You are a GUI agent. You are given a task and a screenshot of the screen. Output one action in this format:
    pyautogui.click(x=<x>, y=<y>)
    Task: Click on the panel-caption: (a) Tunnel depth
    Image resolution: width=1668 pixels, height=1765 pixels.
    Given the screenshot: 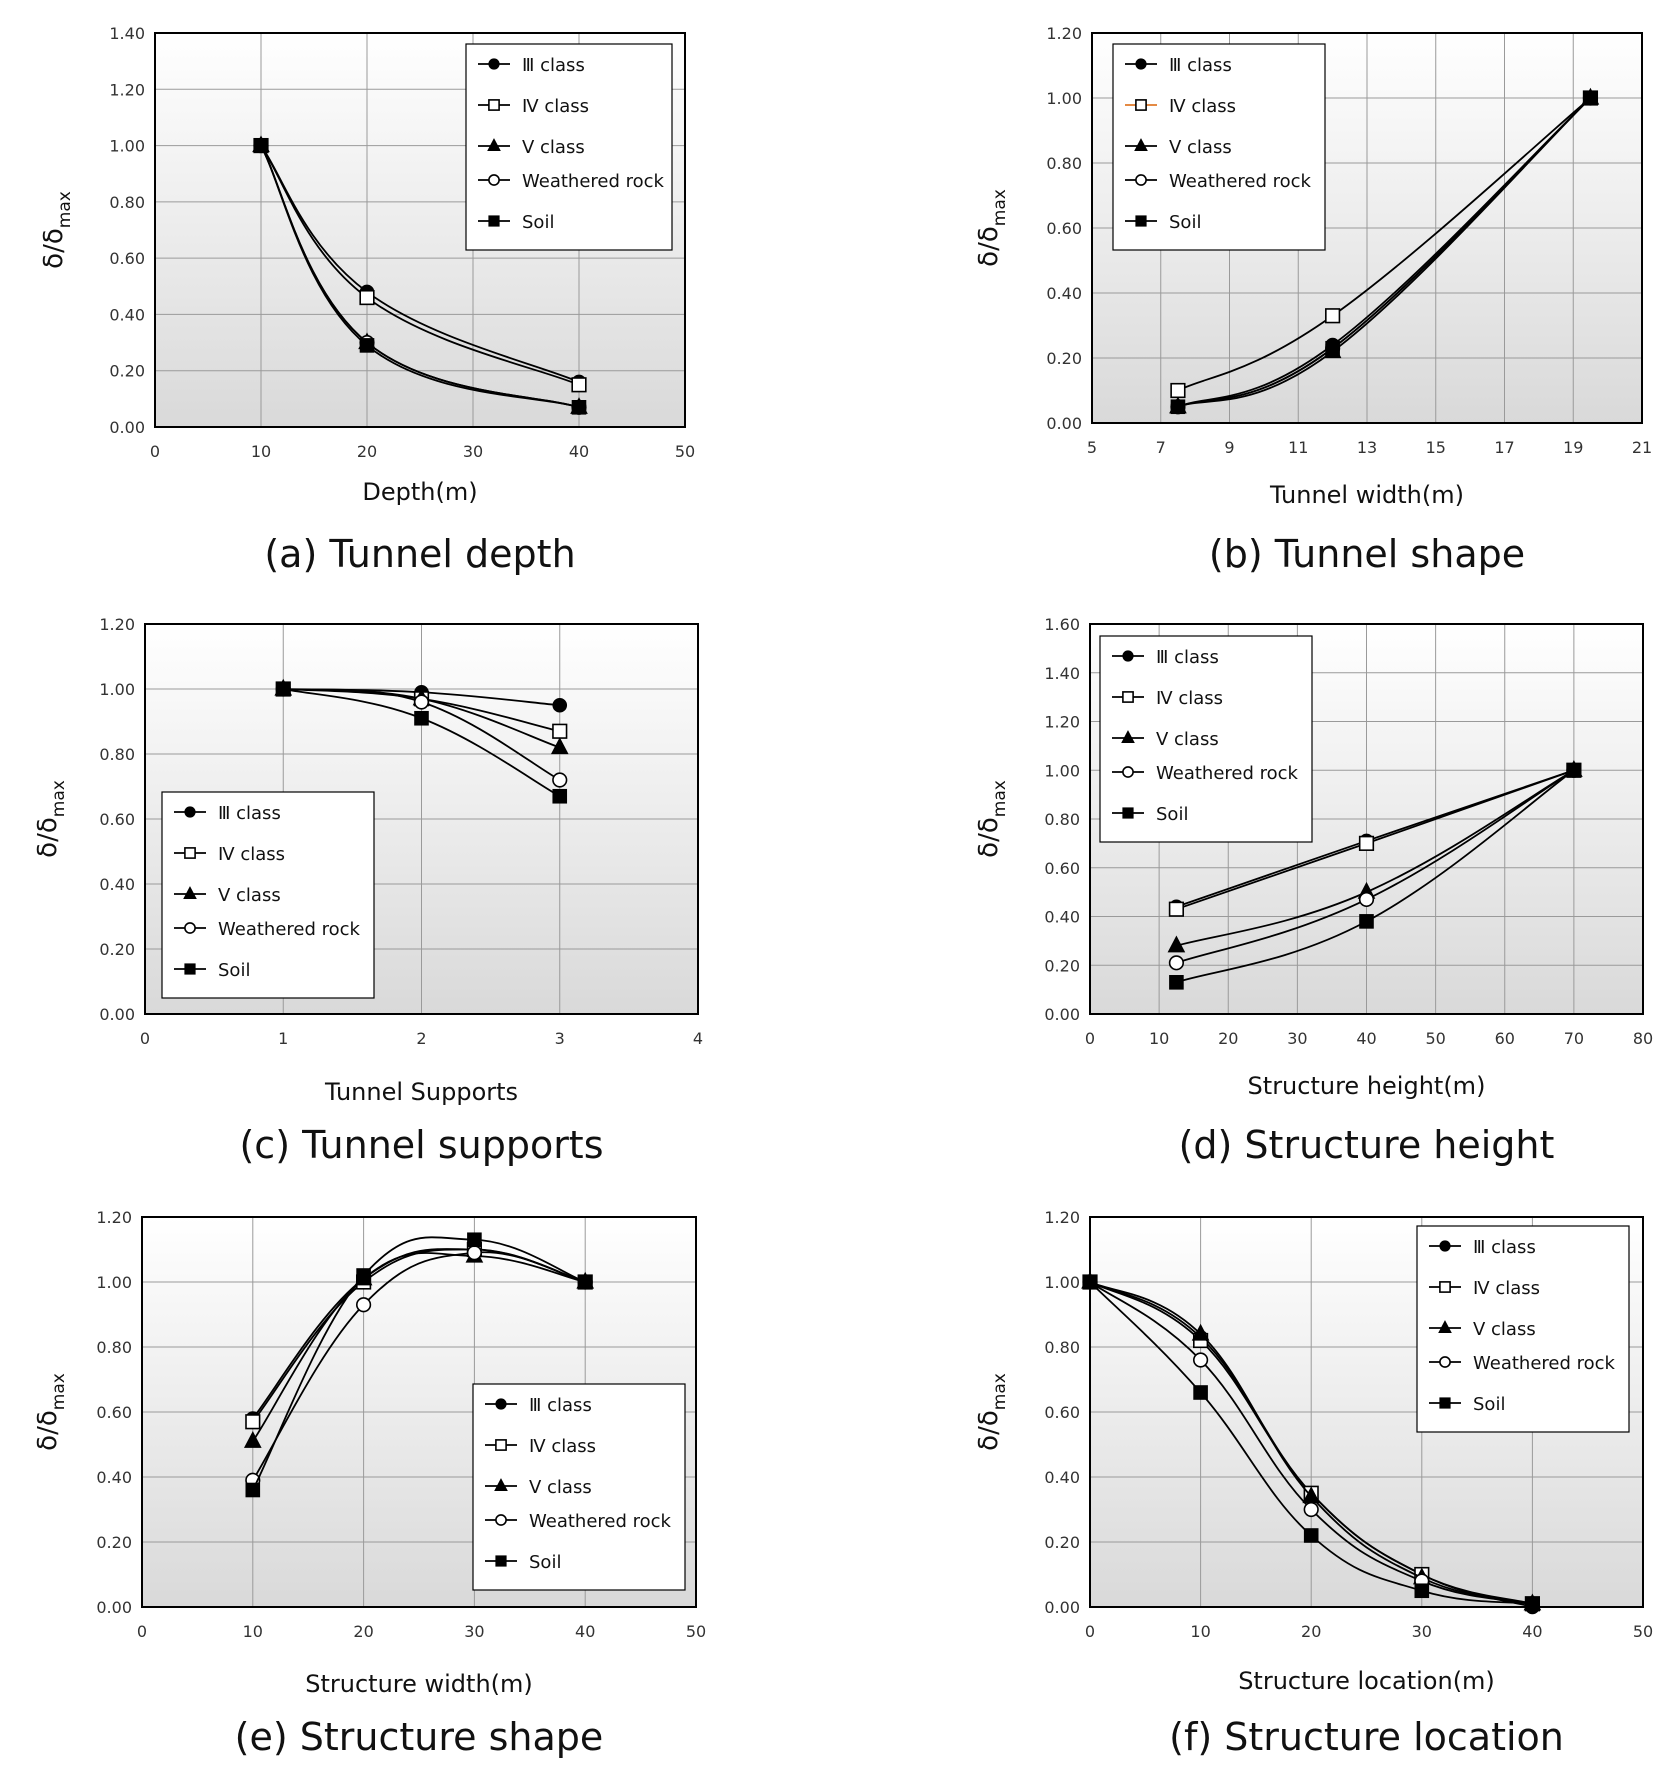 What is the action you would take?
    pyautogui.click(x=419, y=554)
    